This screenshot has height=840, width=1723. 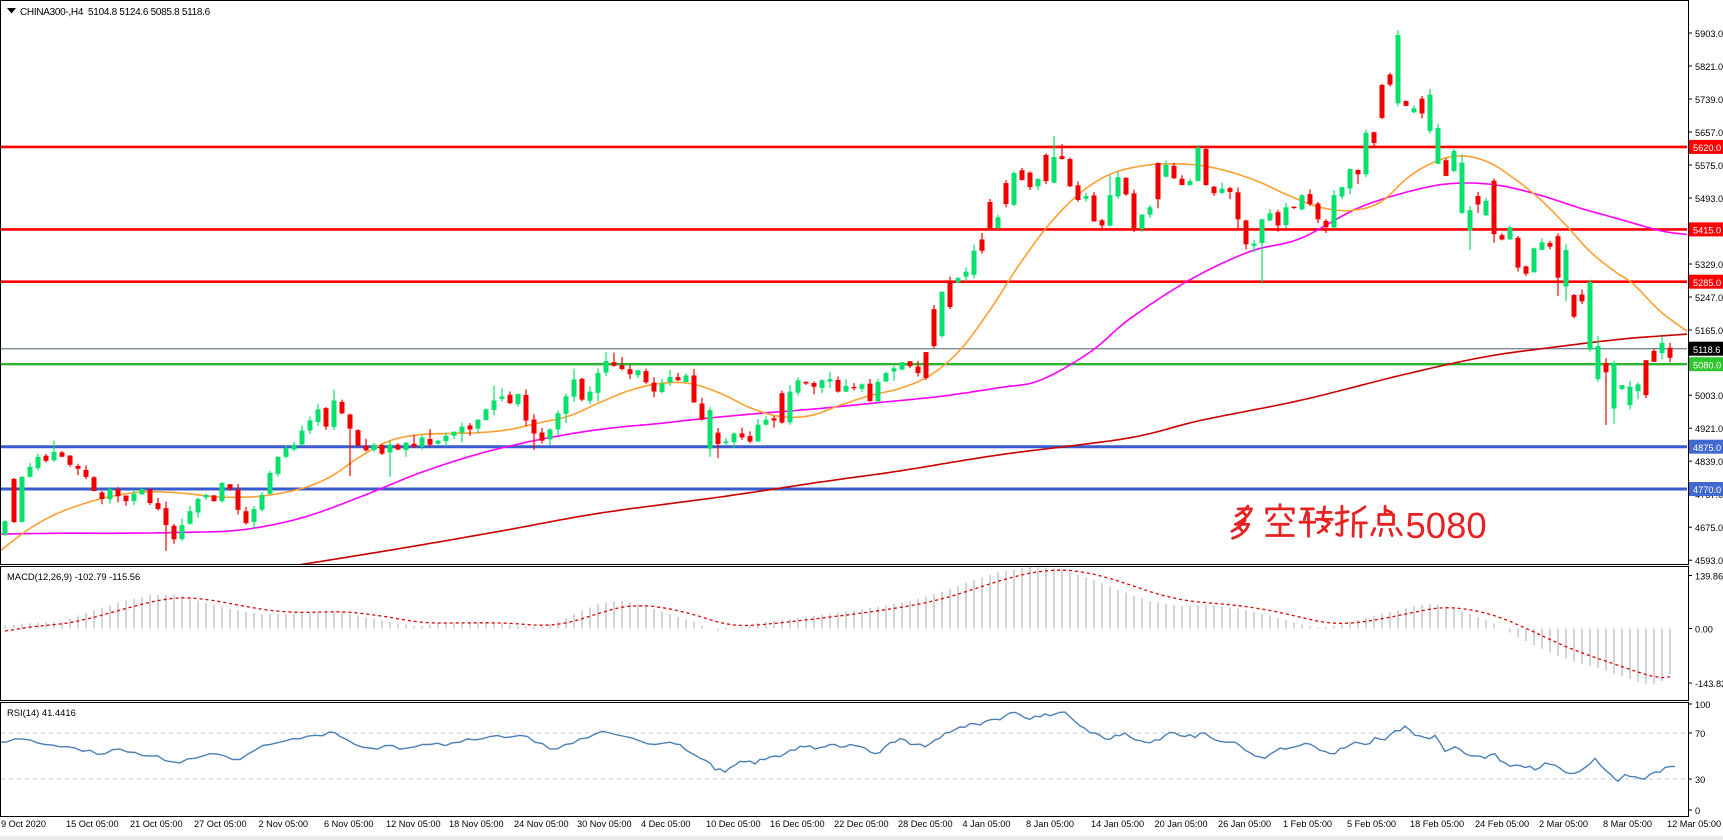 I want to click on svg-text: 5329.0, so click(x=1709, y=265).